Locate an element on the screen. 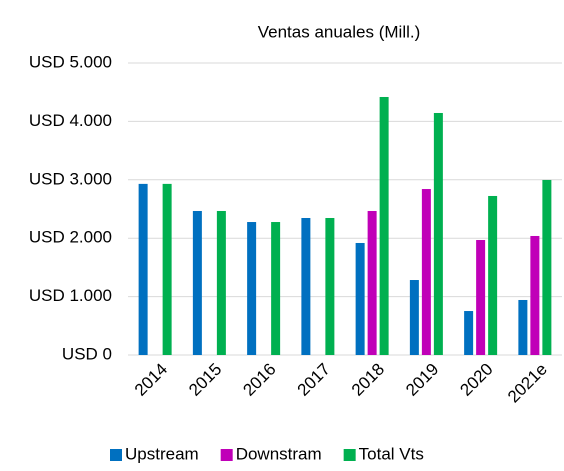 This screenshot has height=471, width=564. legend-label: Downstram is located at coordinates (279, 453).